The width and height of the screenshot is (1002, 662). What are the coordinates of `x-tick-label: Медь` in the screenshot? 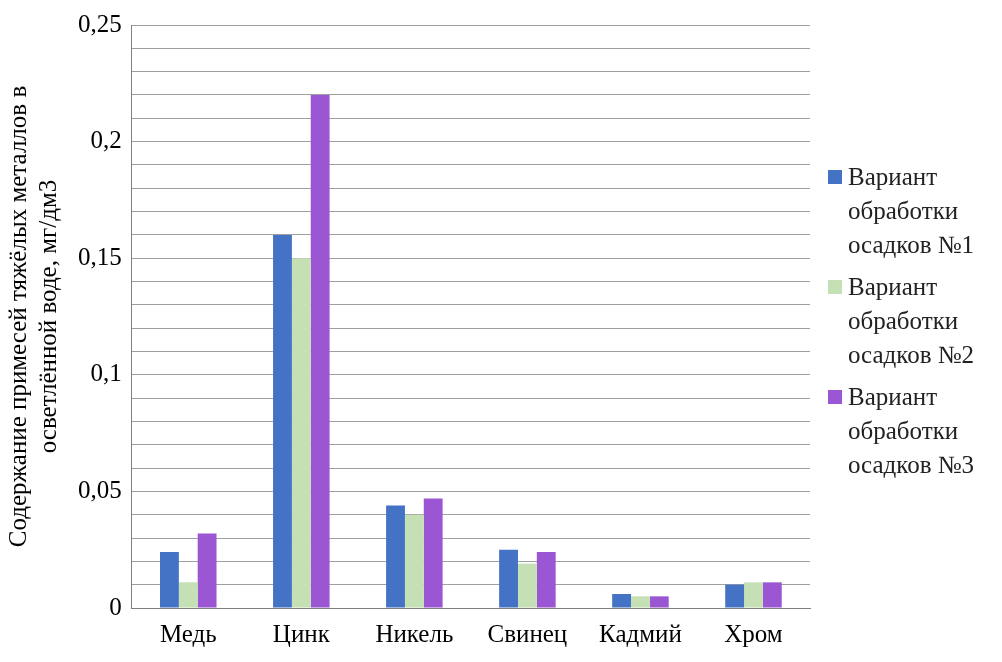 It's located at (188, 633).